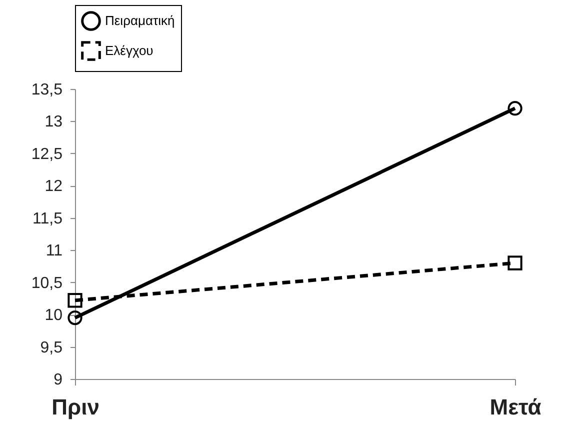 The width and height of the screenshot is (575, 430). I want to click on y-tick-label: 9,5, so click(51, 347).